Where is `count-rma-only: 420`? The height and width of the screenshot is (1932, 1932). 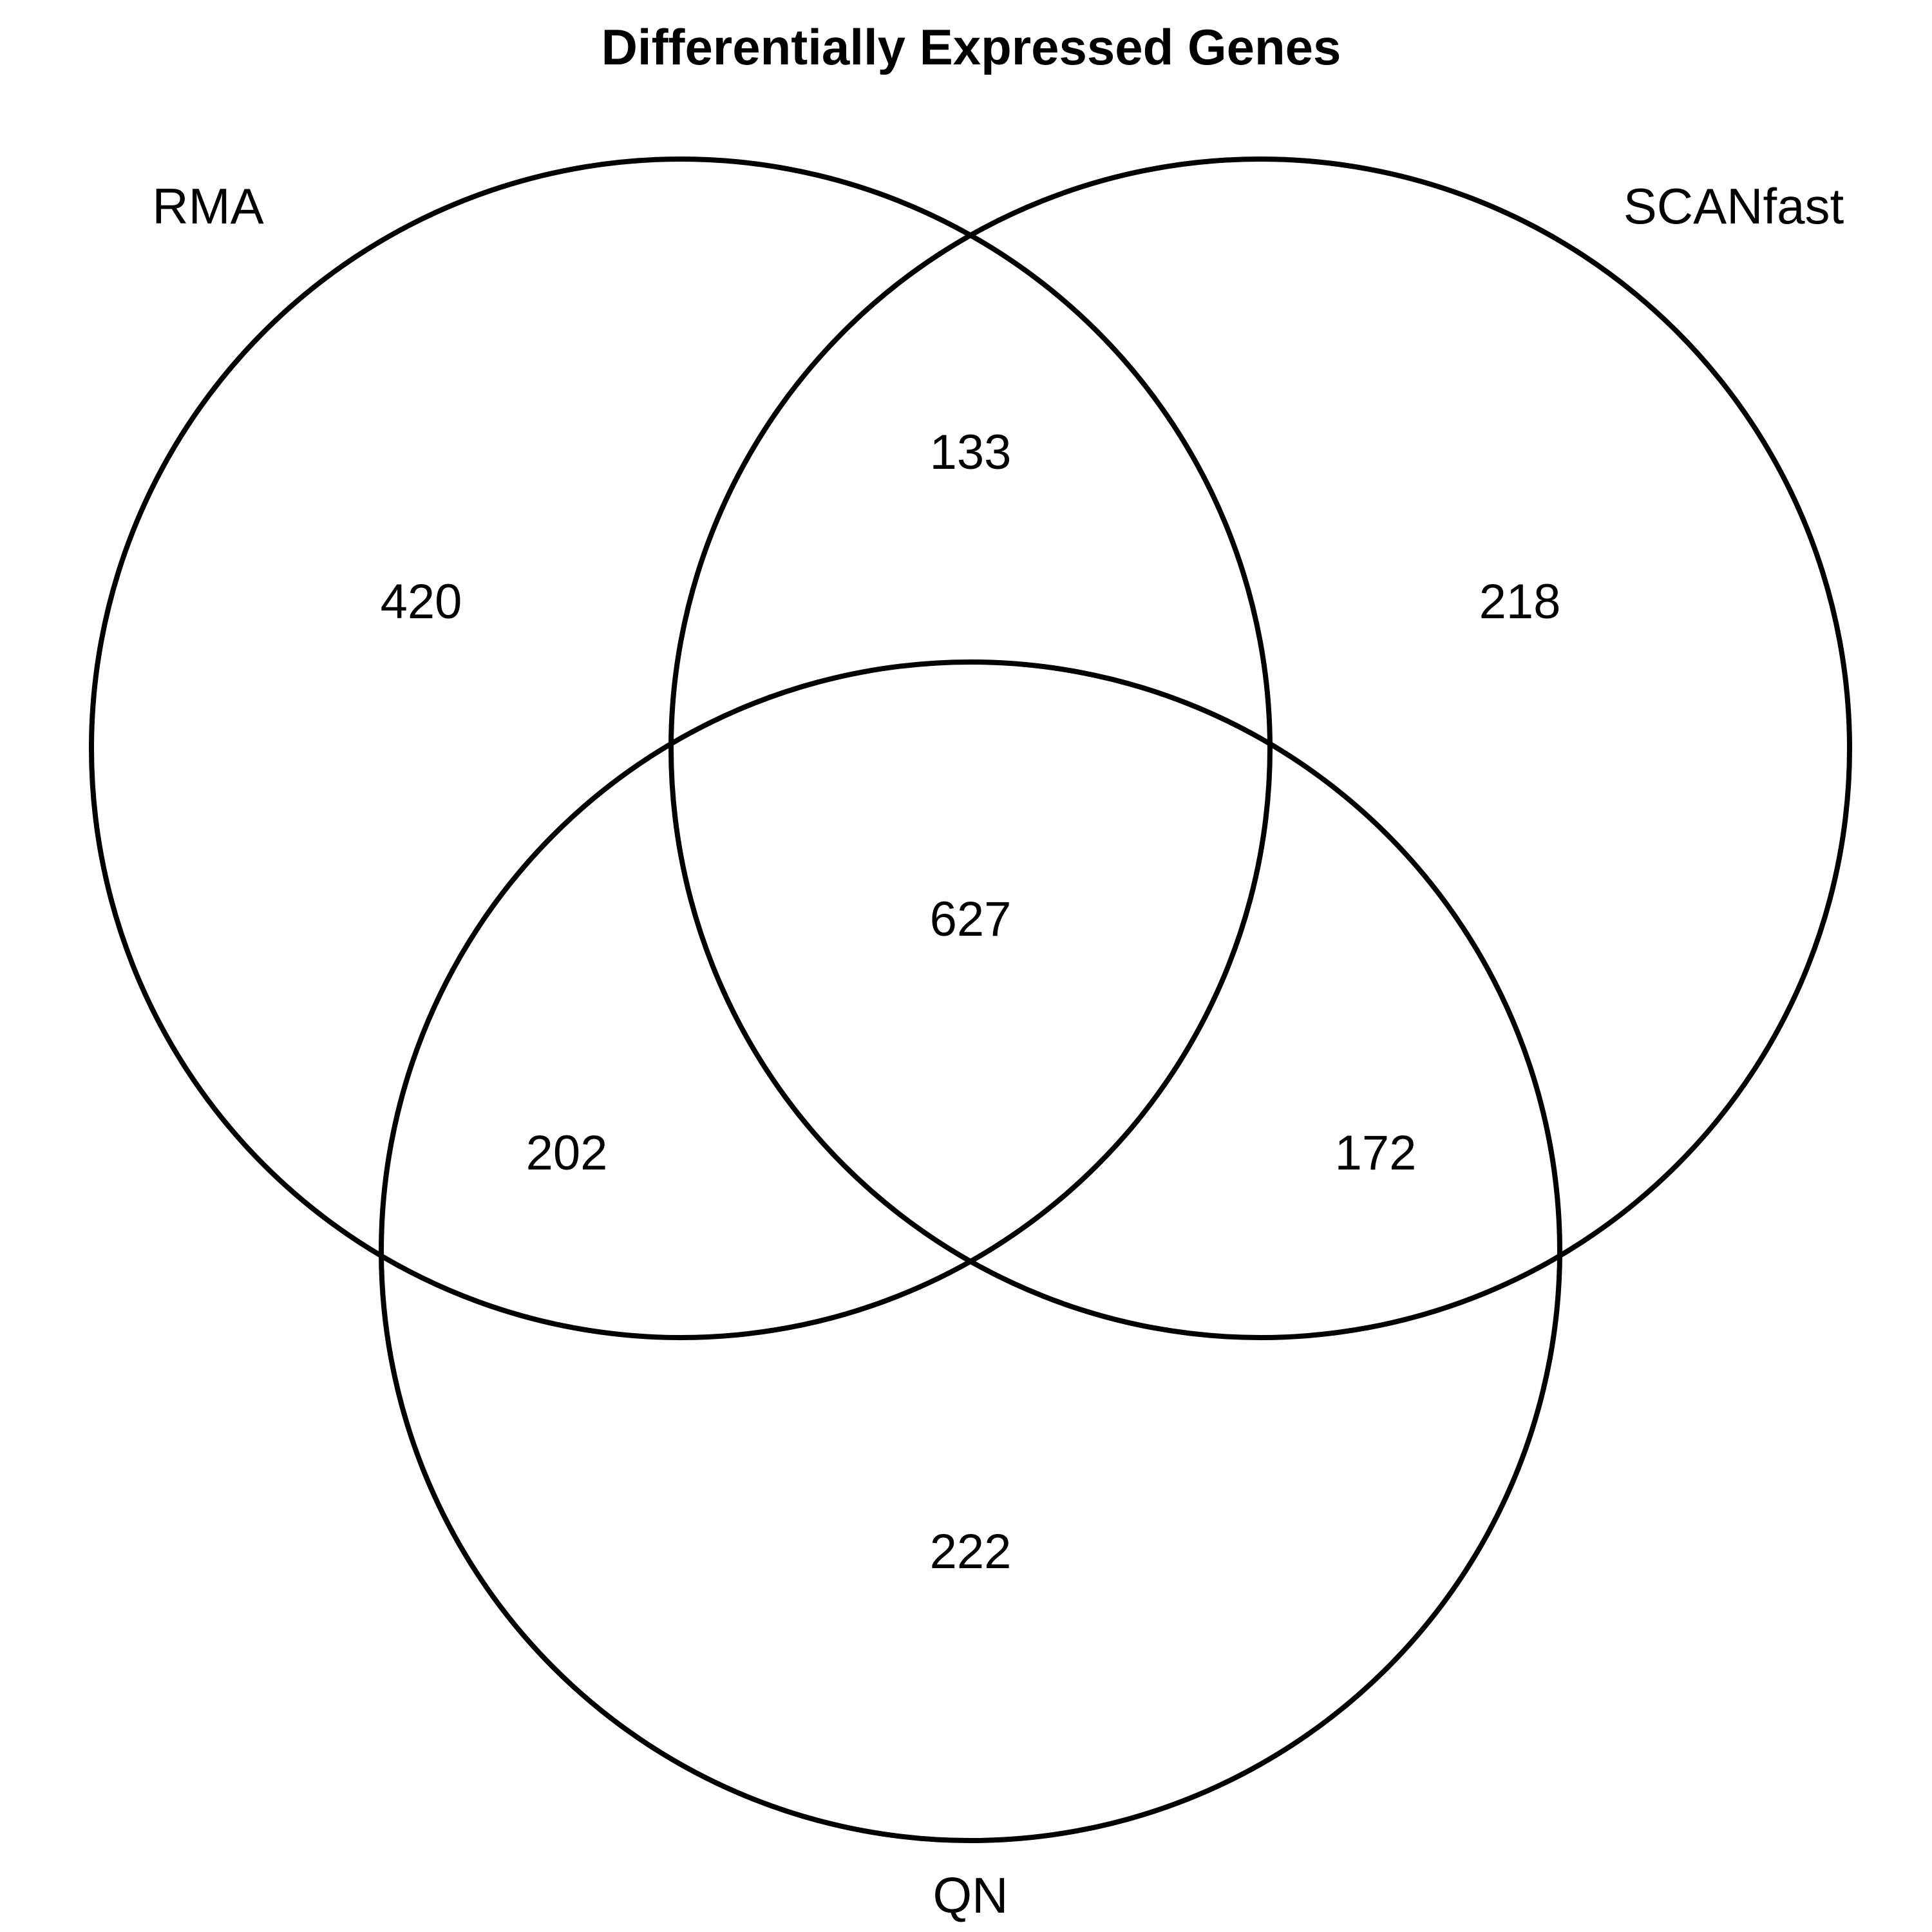 count-rma-only: 420 is located at coordinates (421, 602).